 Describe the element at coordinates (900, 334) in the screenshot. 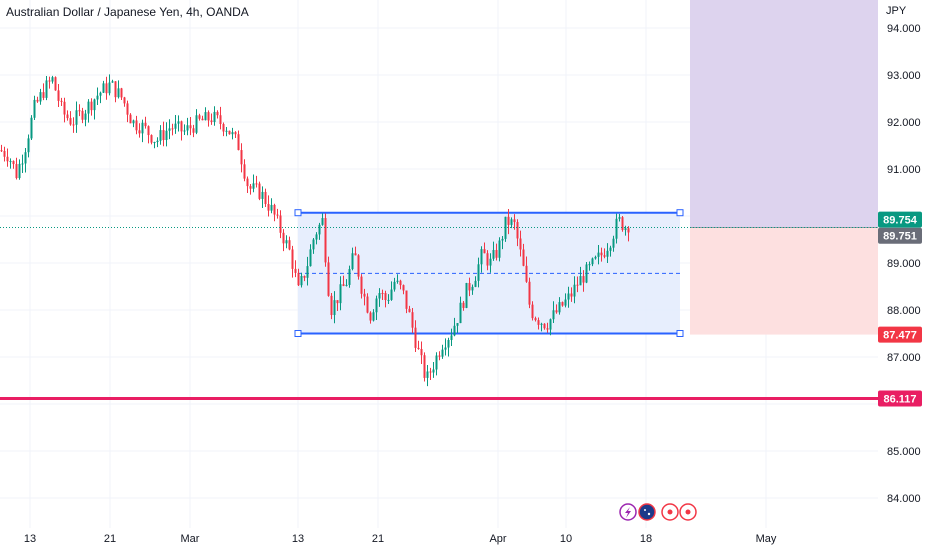

I see `stop-price-tag-bg` at that location.